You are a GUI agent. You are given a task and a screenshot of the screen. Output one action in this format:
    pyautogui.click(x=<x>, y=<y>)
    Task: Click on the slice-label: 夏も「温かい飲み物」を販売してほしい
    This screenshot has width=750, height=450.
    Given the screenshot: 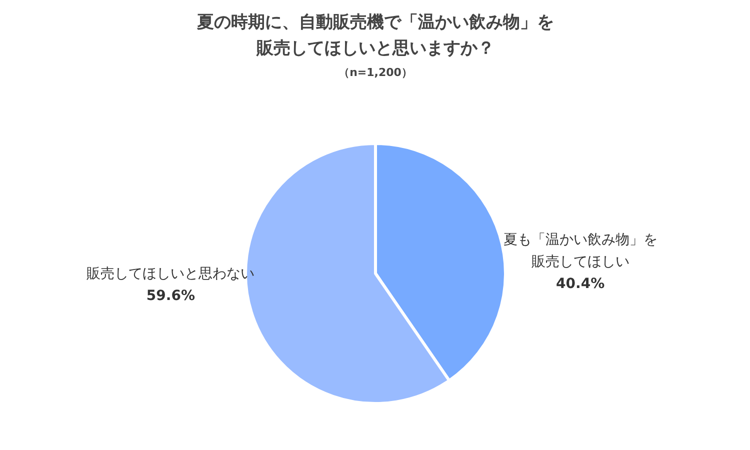 What is the action you would take?
    pyautogui.click(x=580, y=251)
    